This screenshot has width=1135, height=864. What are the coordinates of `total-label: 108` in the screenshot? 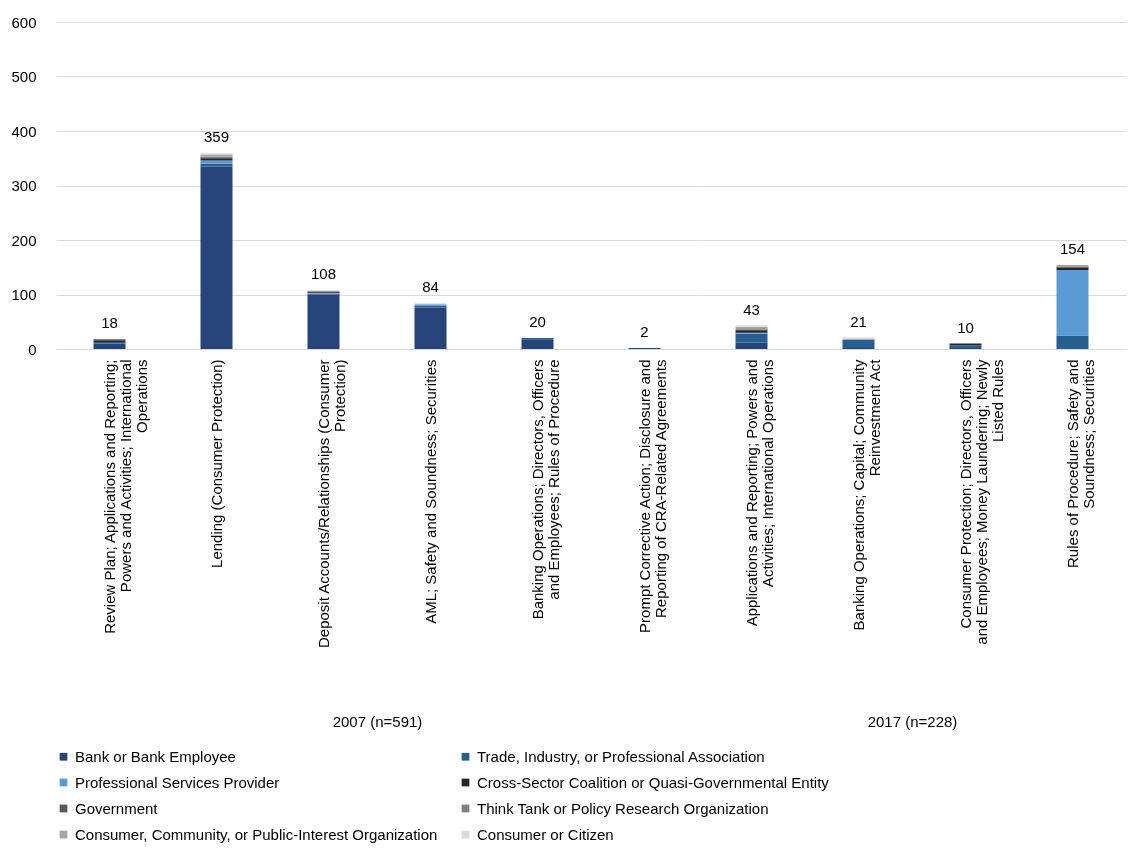 It's located at (323, 274).